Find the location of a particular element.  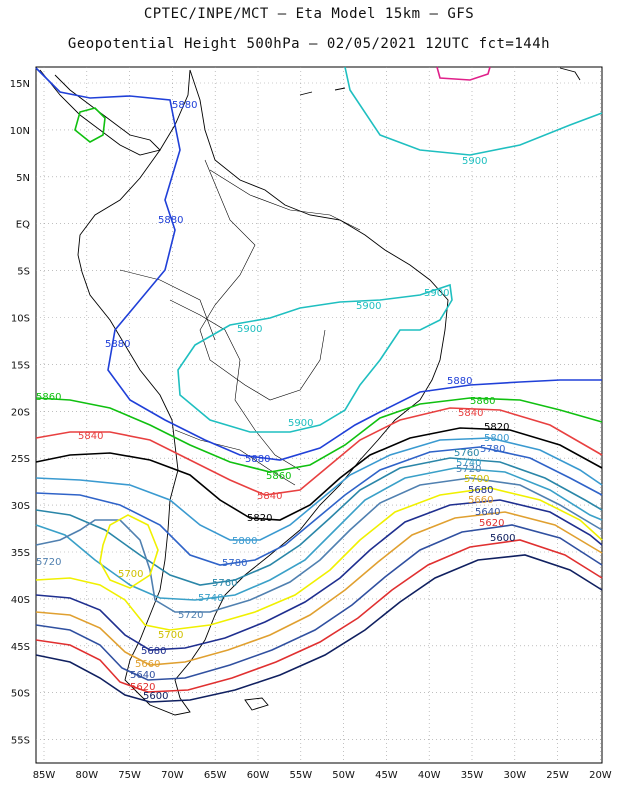

latitude-label: 25S is located at coordinates (20, 459).